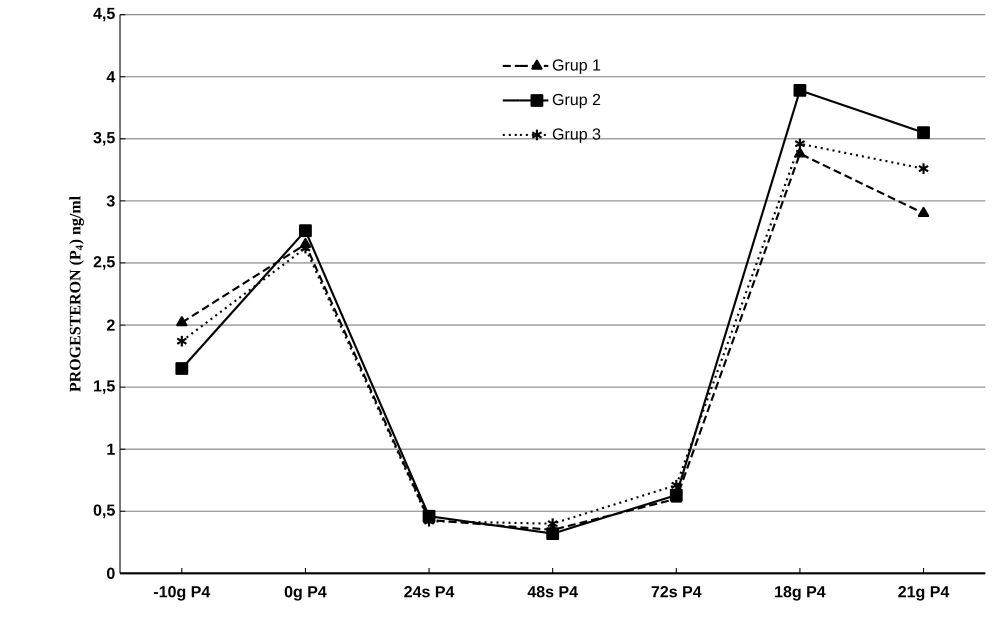  Describe the element at coordinates (104, 387) in the screenshot. I see `y-tick-label: 1,5` at that location.